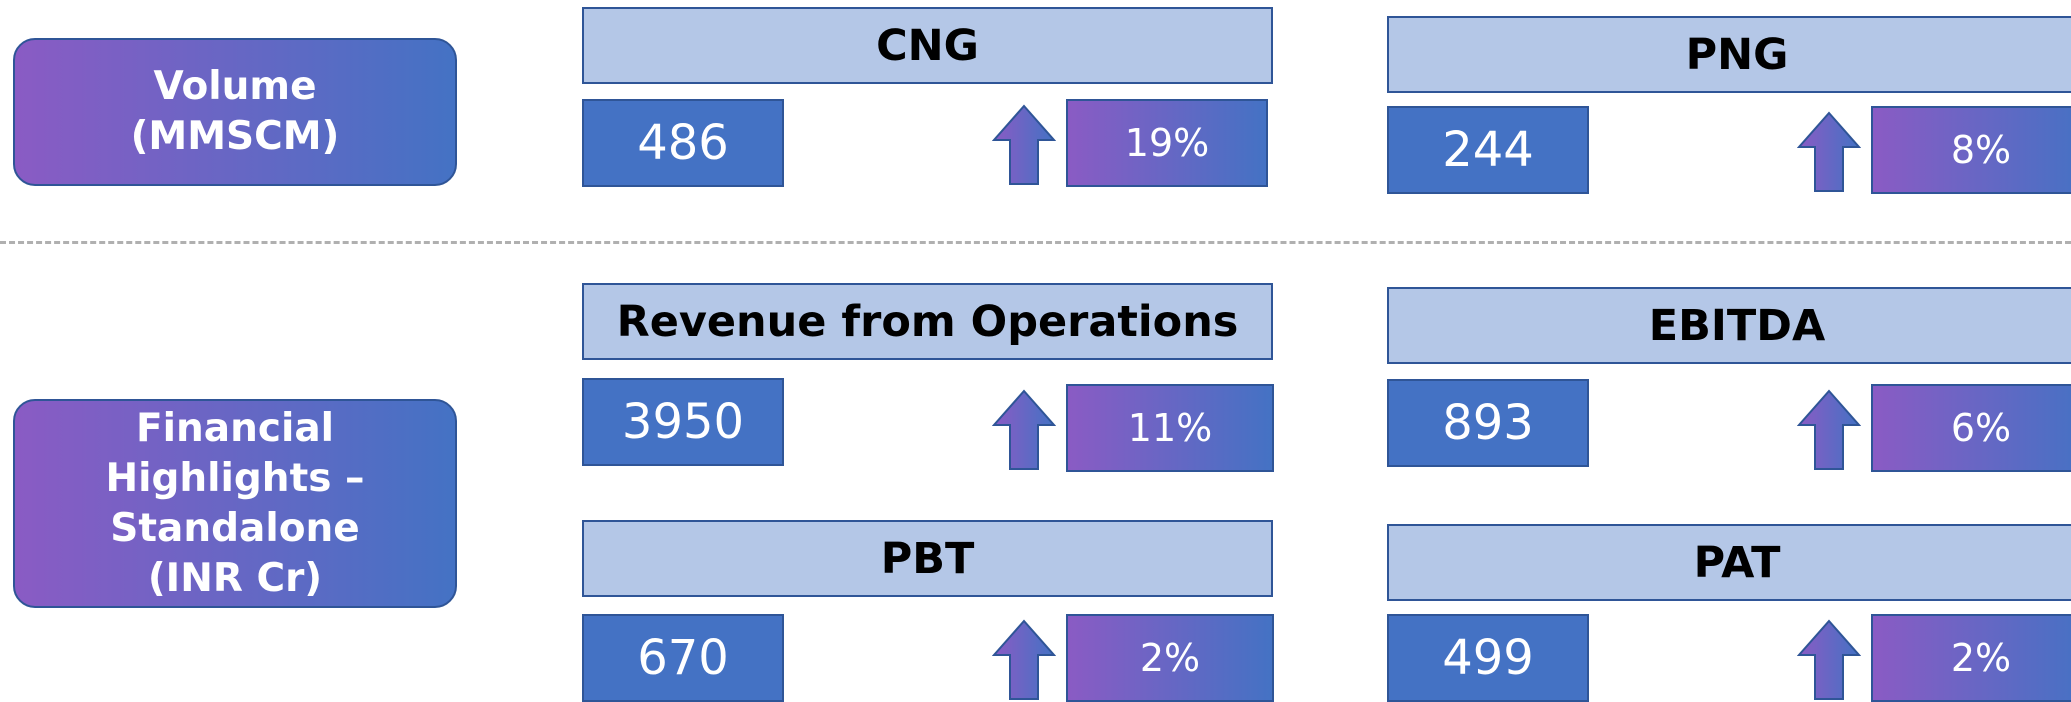 The height and width of the screenshot is (702, 2071). Describe the element at coordinates (927, 558) in the screenshot. I see `card-title: PBT` at that location.